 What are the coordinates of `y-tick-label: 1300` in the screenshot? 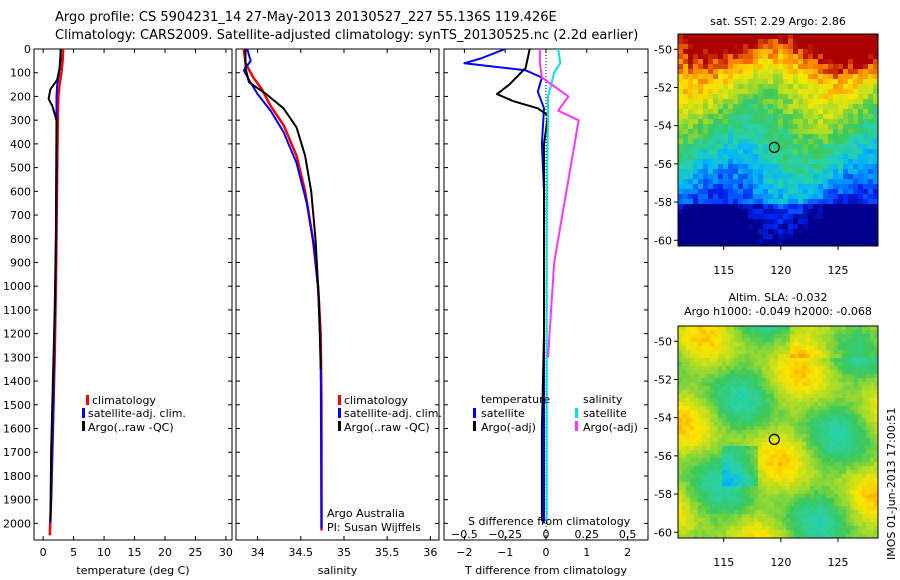 It's located at (17, 357).